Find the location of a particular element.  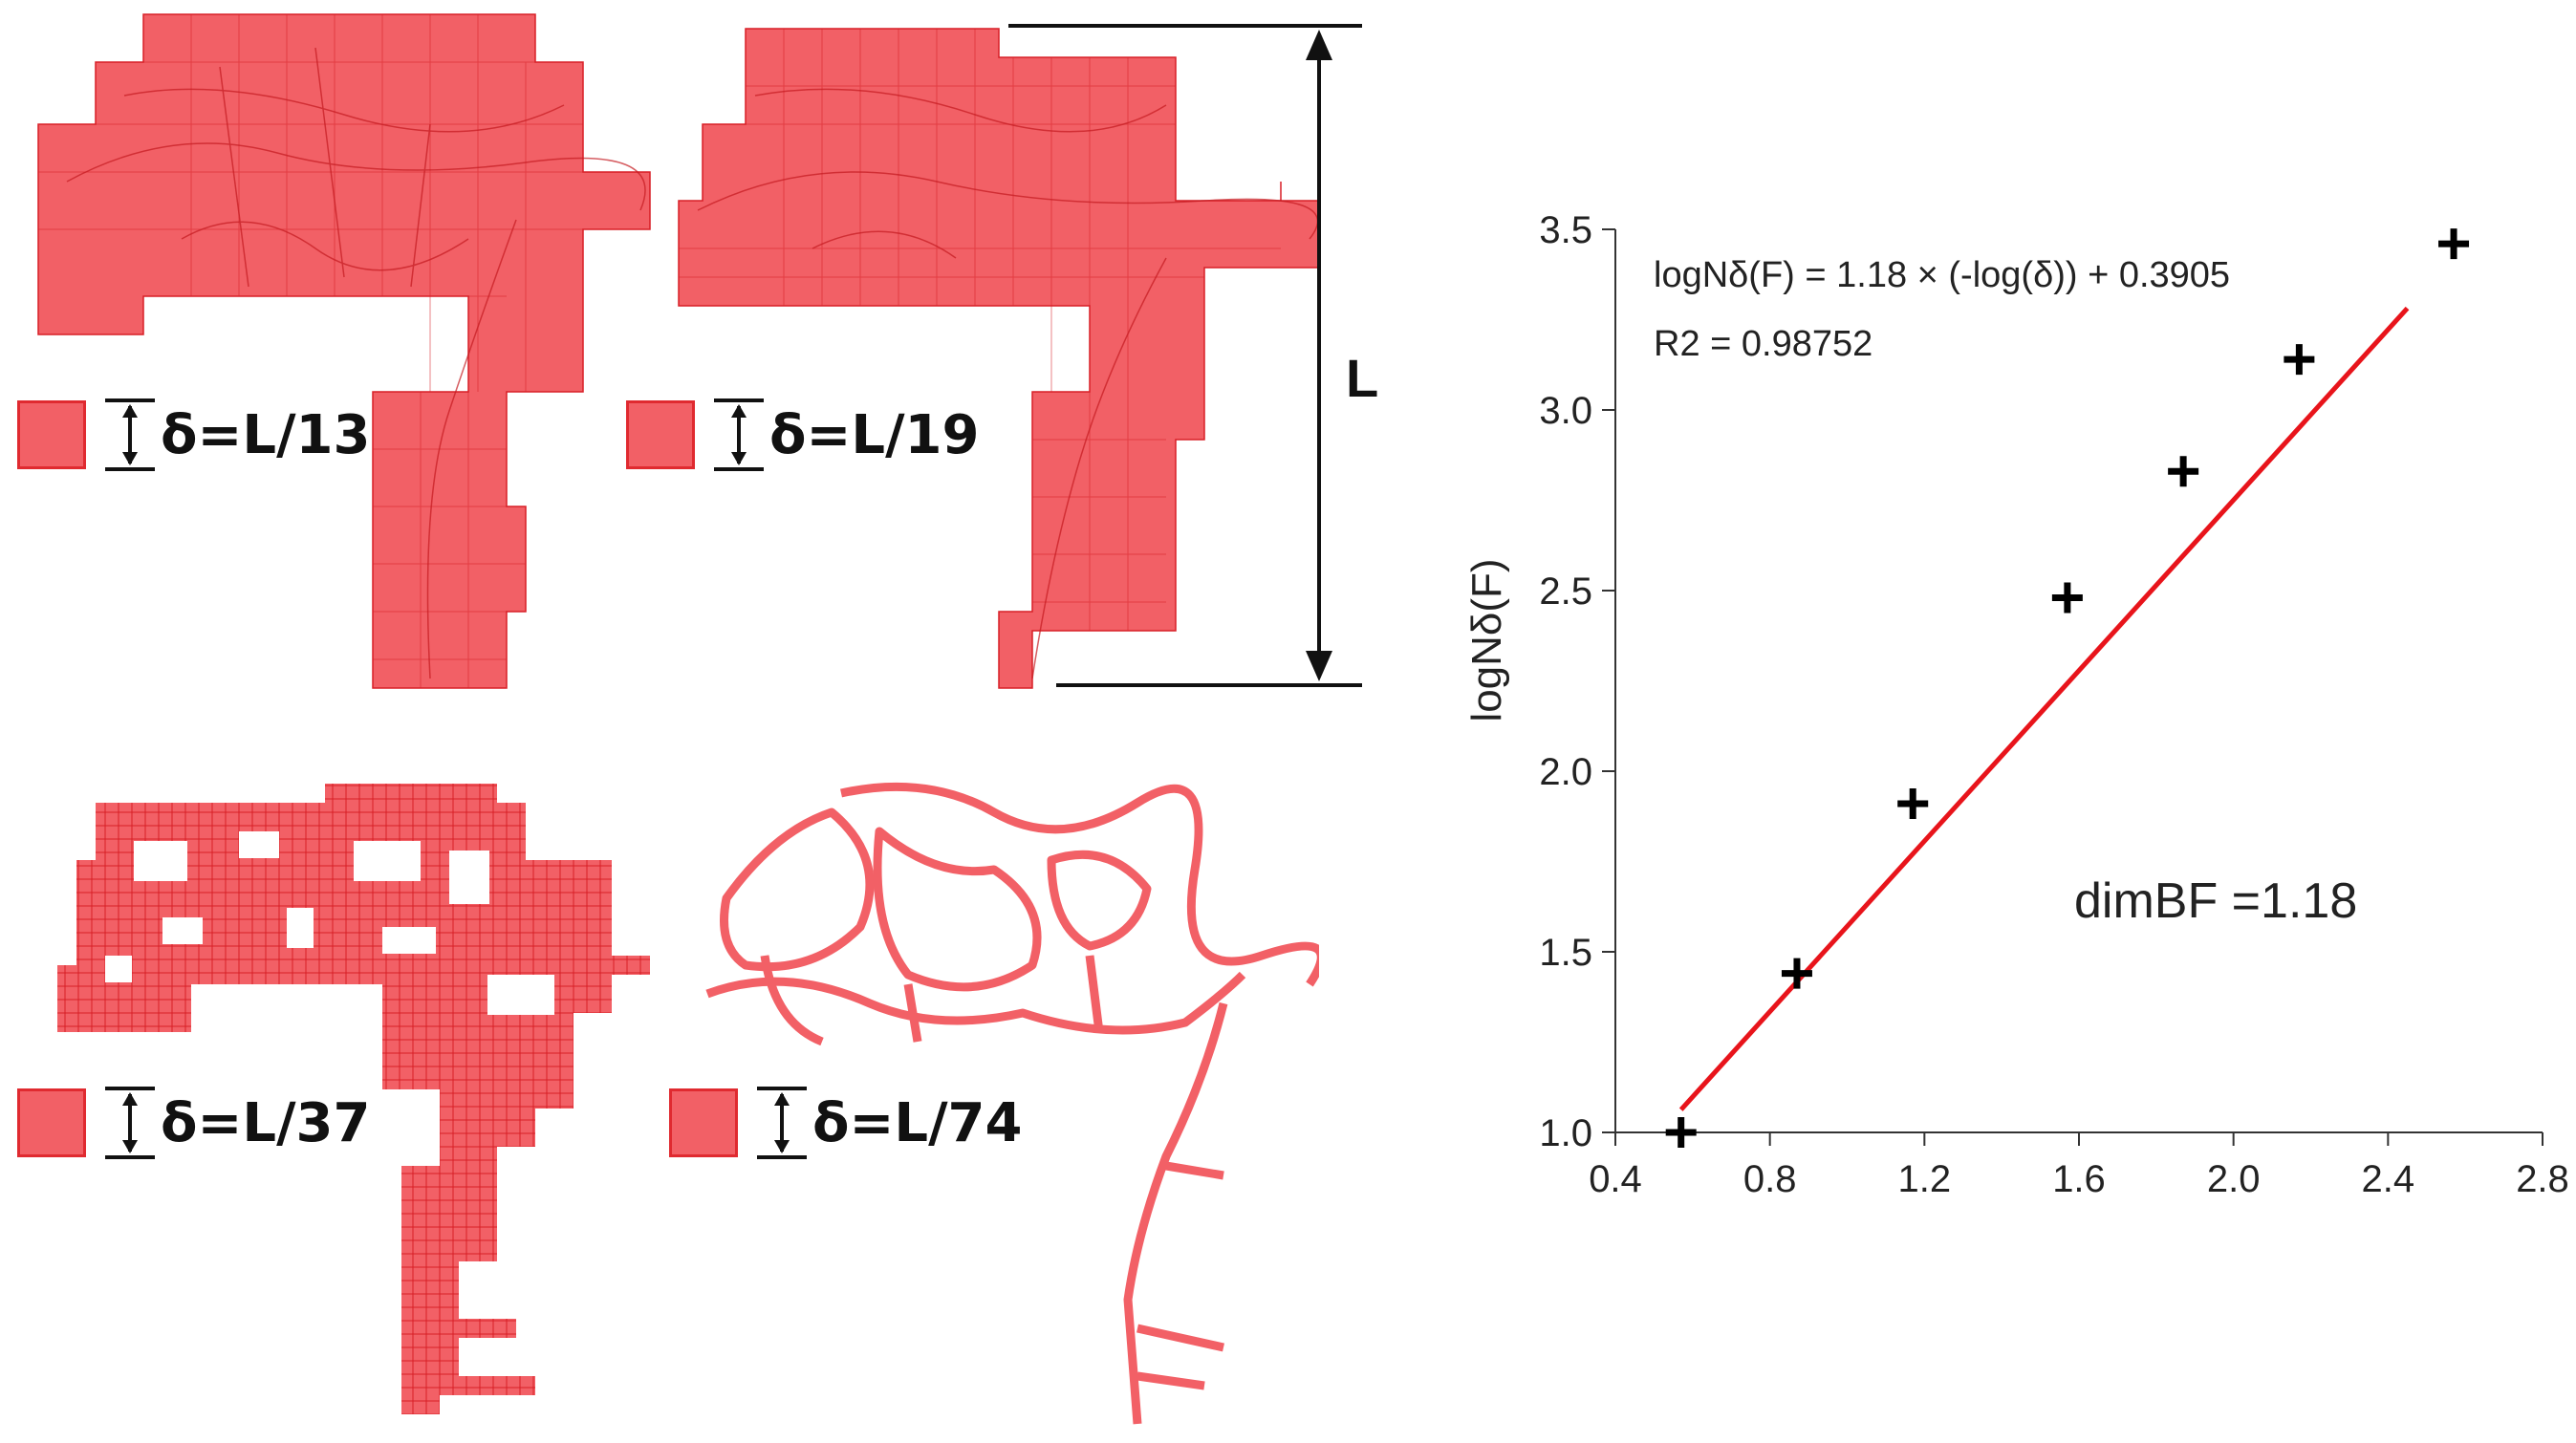

road-box-trace is located at coordinates (1012, 1103).